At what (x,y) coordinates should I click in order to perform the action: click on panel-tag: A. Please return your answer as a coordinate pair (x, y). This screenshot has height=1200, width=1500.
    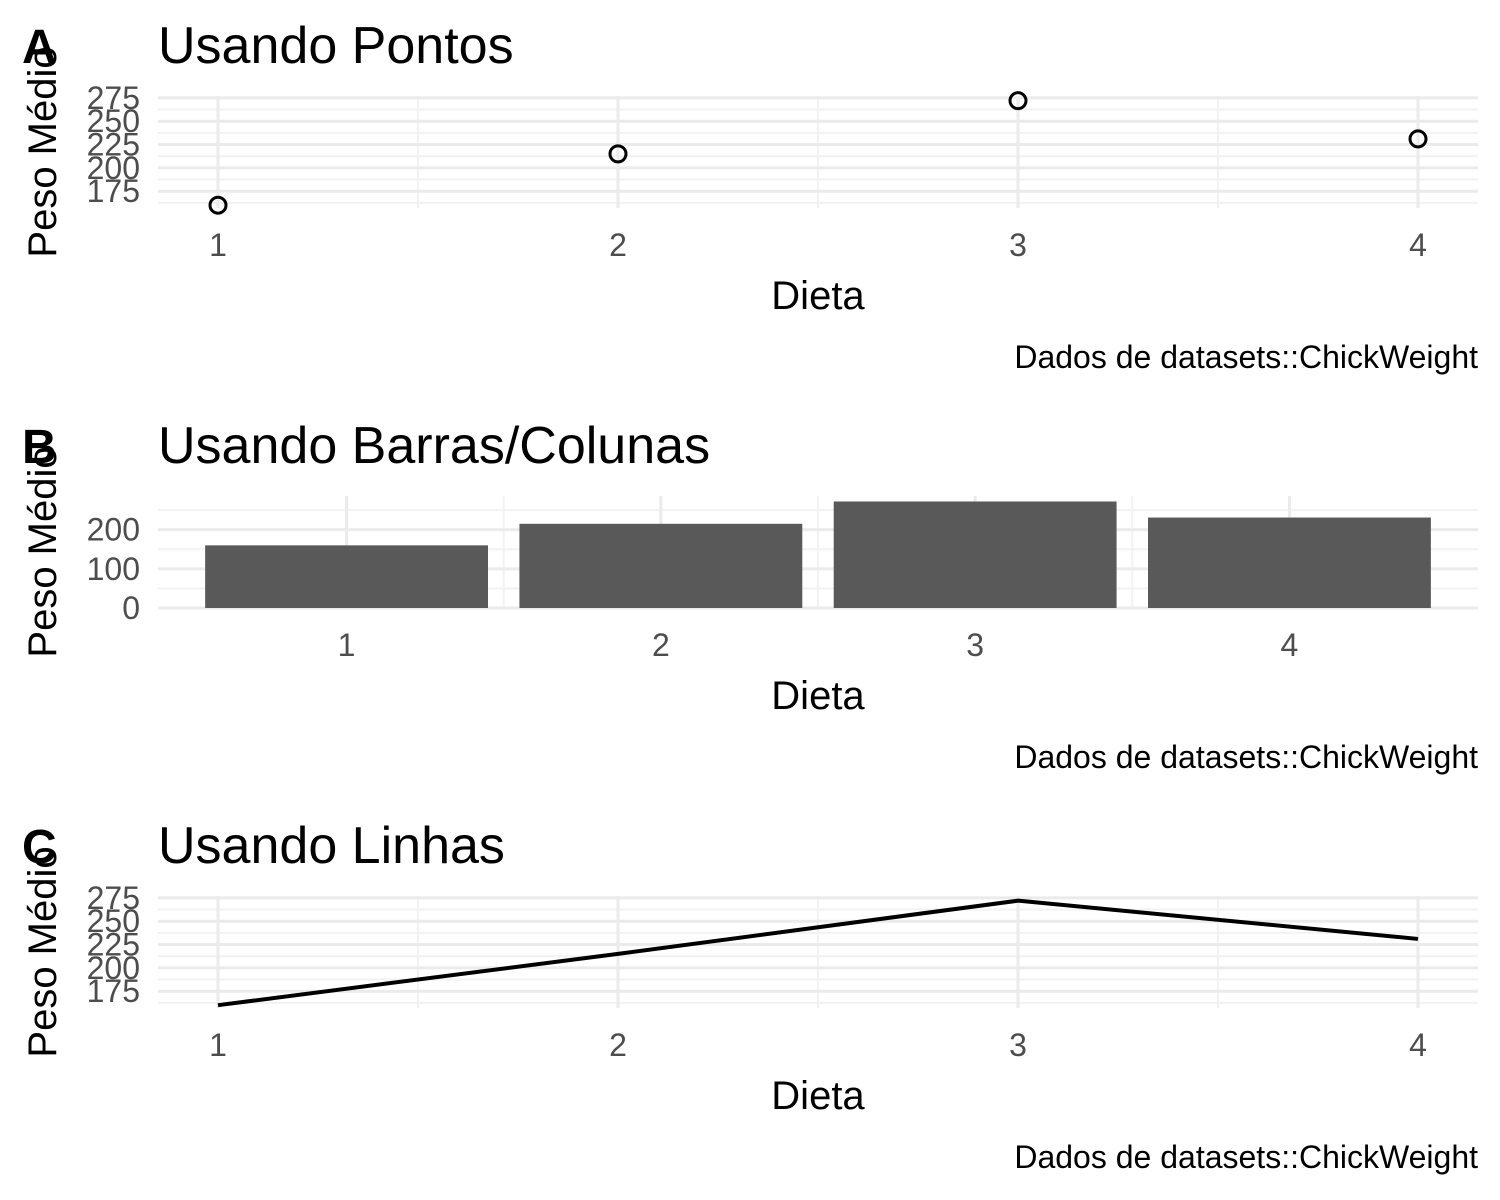
    Looking at the image, I should click on (39, 47).